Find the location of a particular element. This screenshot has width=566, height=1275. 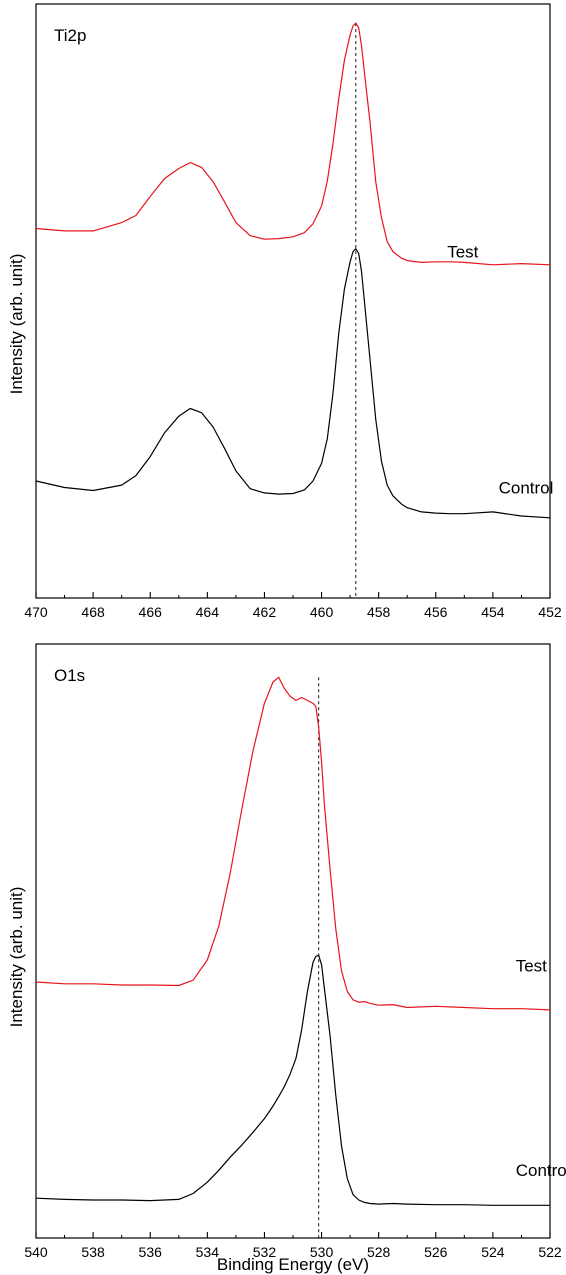

o1s-x-tick-label: 534 is located at coordinates (208, 1252).